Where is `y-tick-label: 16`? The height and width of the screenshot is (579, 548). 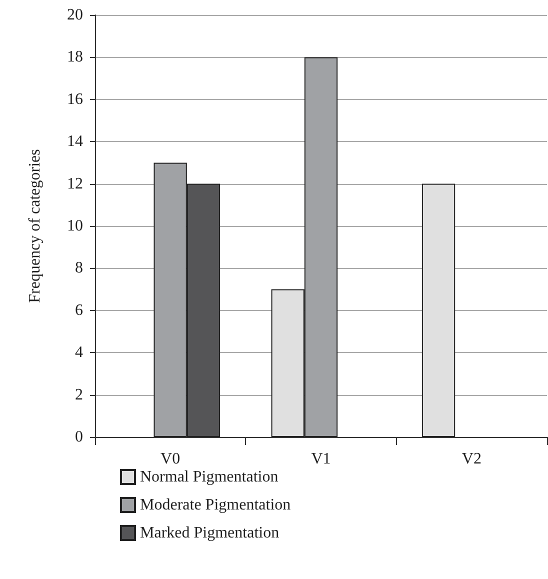
y-tick-label: 16 is located at coordinates (75, 99).